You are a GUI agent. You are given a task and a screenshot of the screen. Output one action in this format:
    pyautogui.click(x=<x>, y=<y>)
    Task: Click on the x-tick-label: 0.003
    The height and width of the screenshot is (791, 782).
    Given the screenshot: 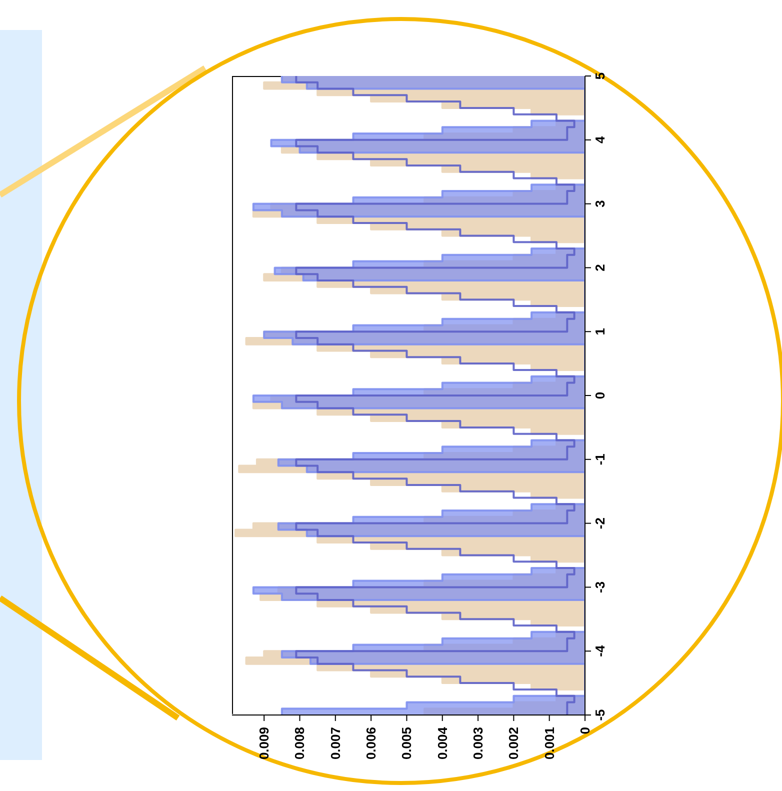 What is the action you would take?
    pyautogui.click(x=478, y=743)
    